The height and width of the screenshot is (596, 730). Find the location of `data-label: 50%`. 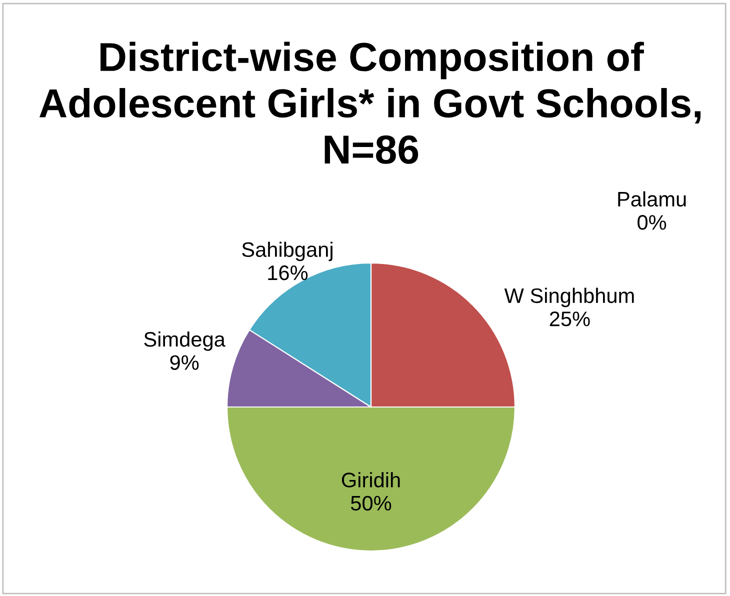

data-label: 50% is located at coordinates (371, 503).